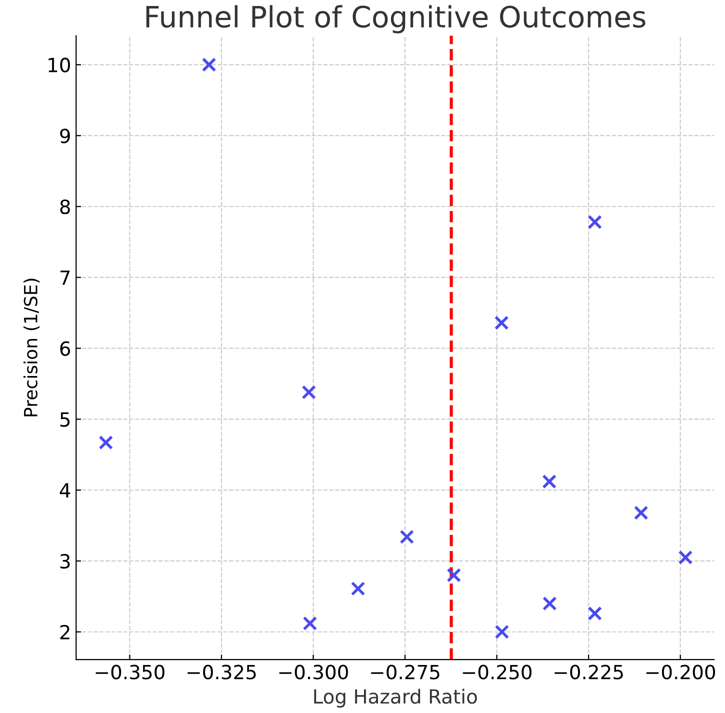 The image size is (725, 713). What do you see at coordinates (65, 136) in the screenshot?
I see `y-tick-label: 9` at bounding box center [65, 136].